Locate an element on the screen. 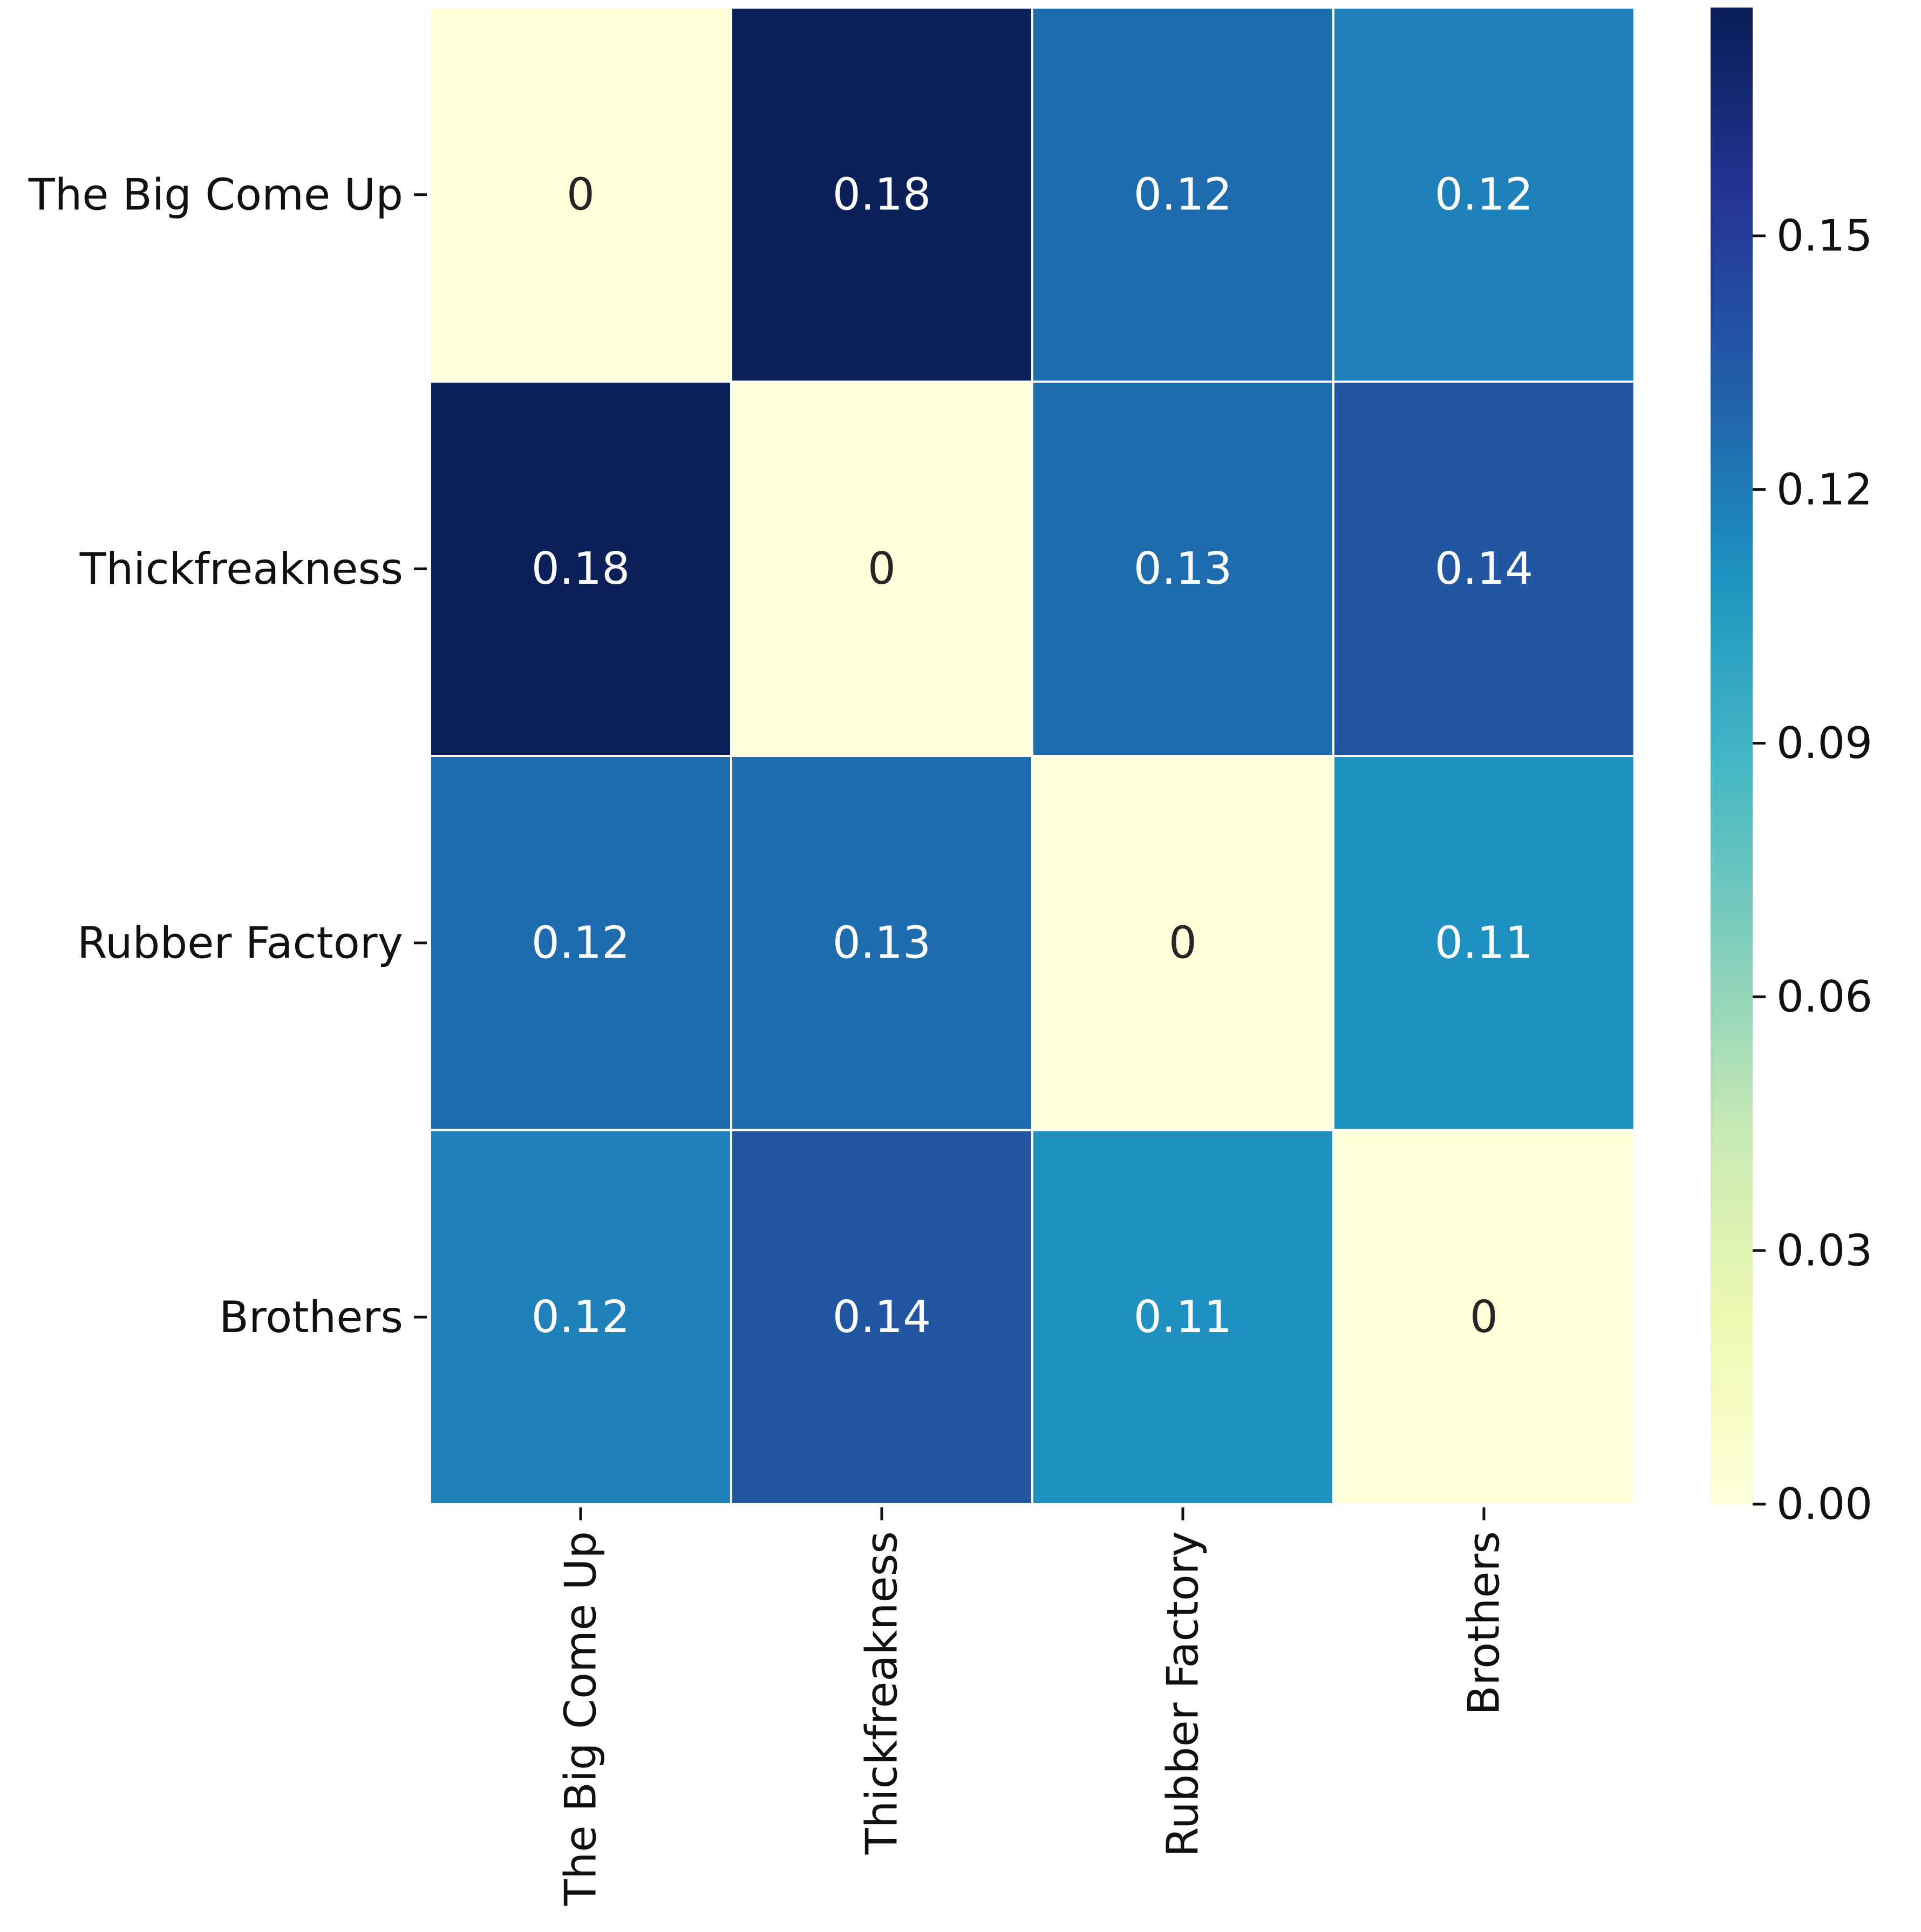  y-tick-label: Brothers is located at coordinates (311, 1317).